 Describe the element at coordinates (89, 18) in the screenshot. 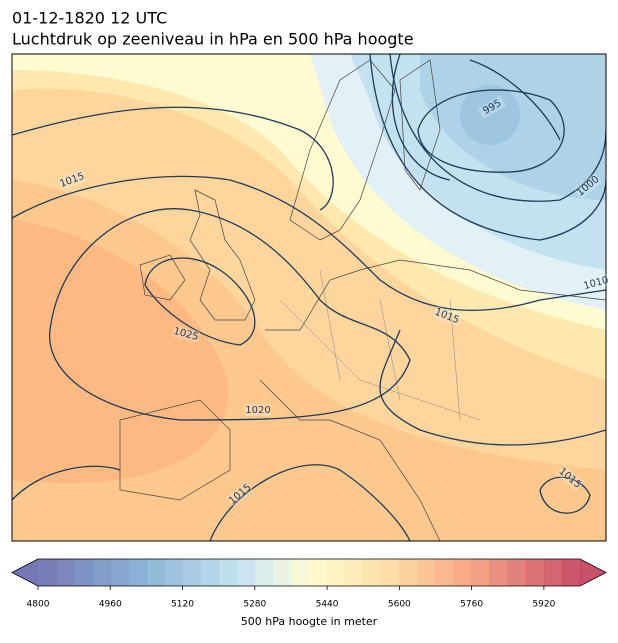

I see `date: 01-12-1820 12 UTC` at that location.